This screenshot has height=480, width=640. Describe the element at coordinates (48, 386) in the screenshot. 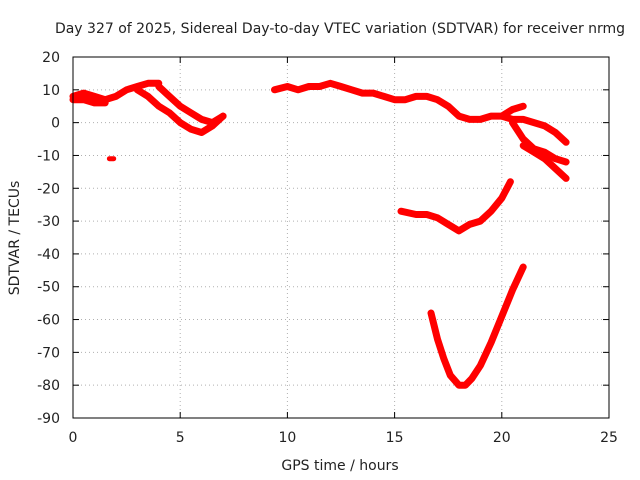

I see `y-tick-label: -80` at that location.